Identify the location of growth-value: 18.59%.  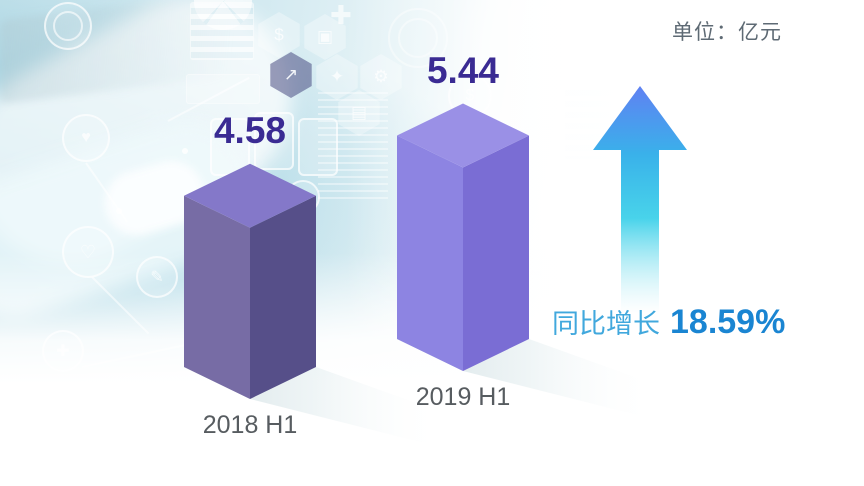
(728, 322).